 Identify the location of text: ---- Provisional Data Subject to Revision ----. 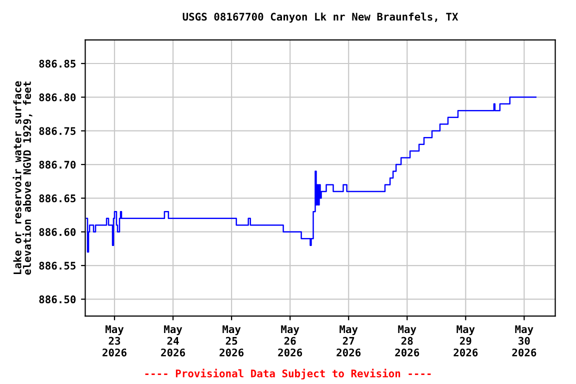
(288, 374).